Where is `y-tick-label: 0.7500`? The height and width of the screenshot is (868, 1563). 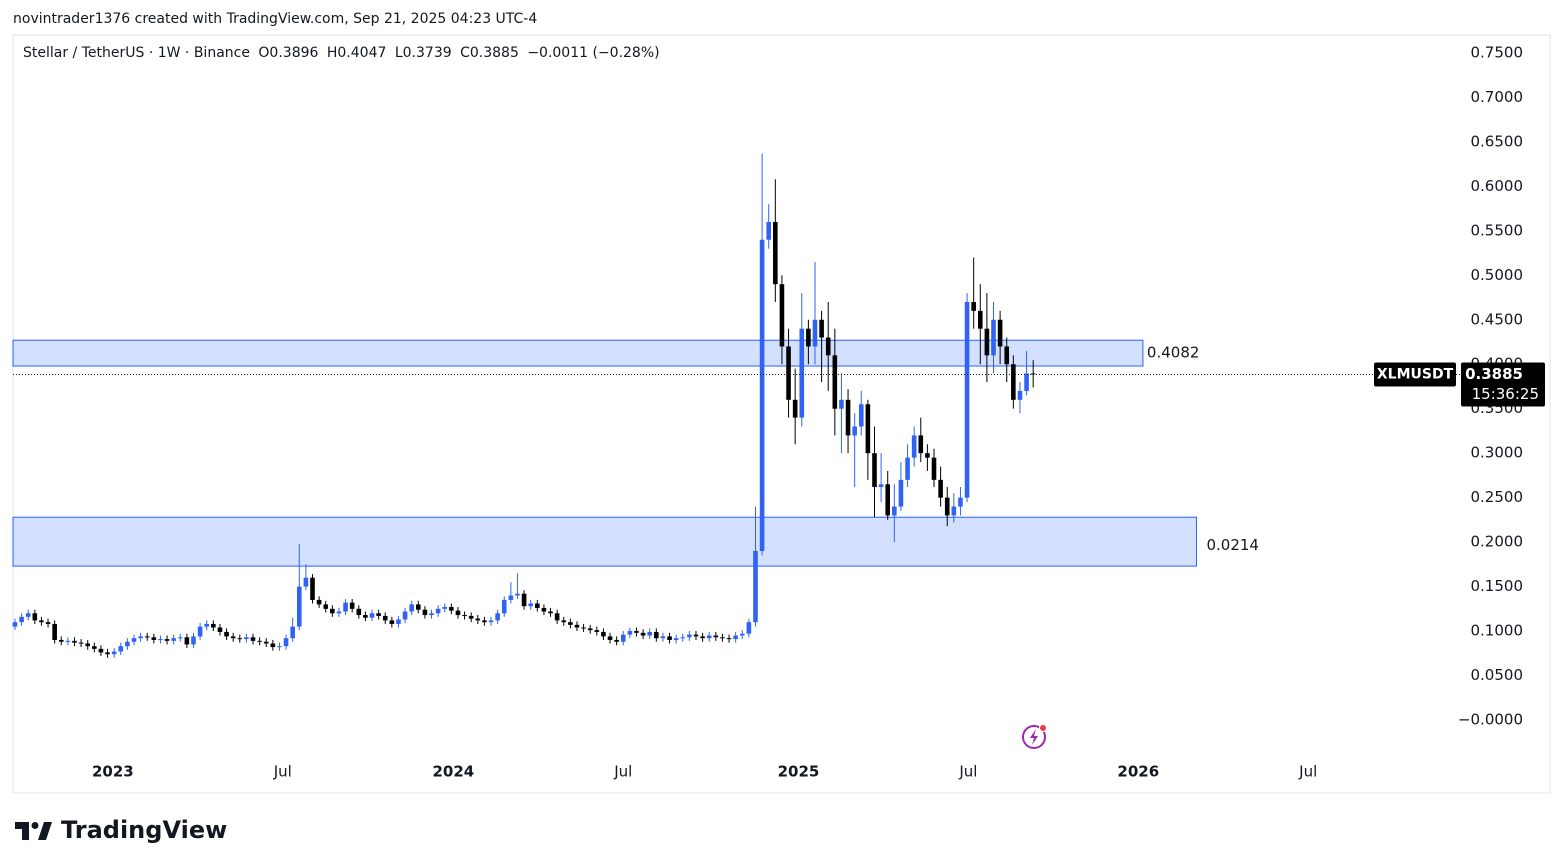
y-tick-label: 0.7500 is located at coordinates (1497, 52).